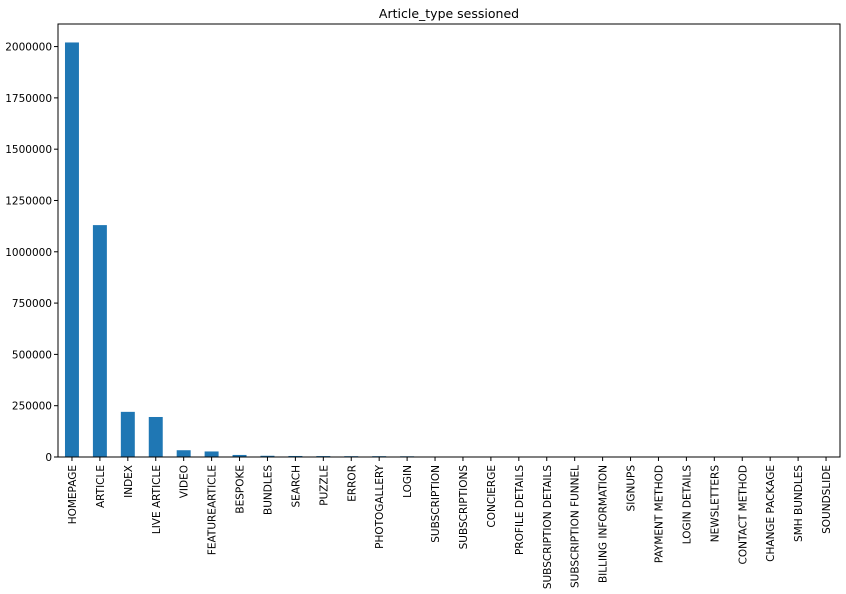  Describe the element at coordinates (28, 99) in the screenshot. I see `y-tick-label: 1750000` at that location.